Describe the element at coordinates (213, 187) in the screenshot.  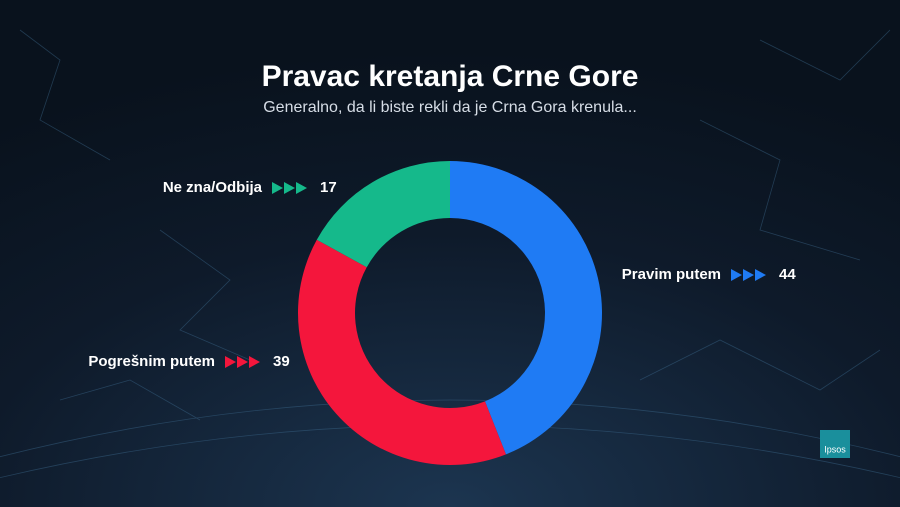
I see `category-label: Ne zna/Odbija` at that location.